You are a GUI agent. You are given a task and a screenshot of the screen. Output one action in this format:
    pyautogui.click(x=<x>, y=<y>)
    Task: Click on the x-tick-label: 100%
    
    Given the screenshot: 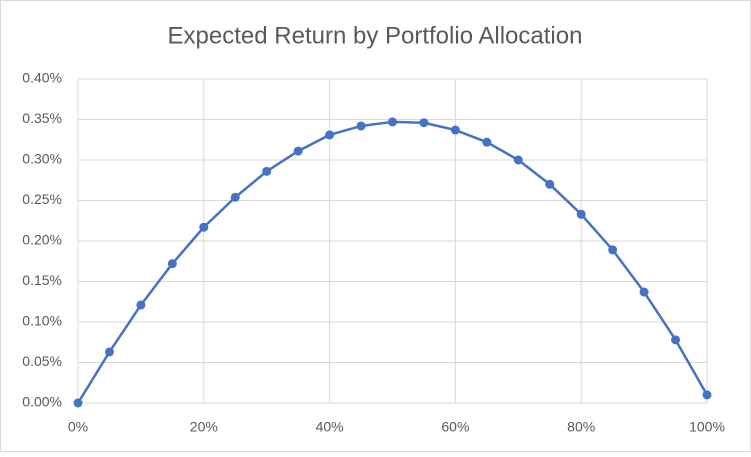 What is the action you would take?
    pyautogui.click(x=707, y=427)
    